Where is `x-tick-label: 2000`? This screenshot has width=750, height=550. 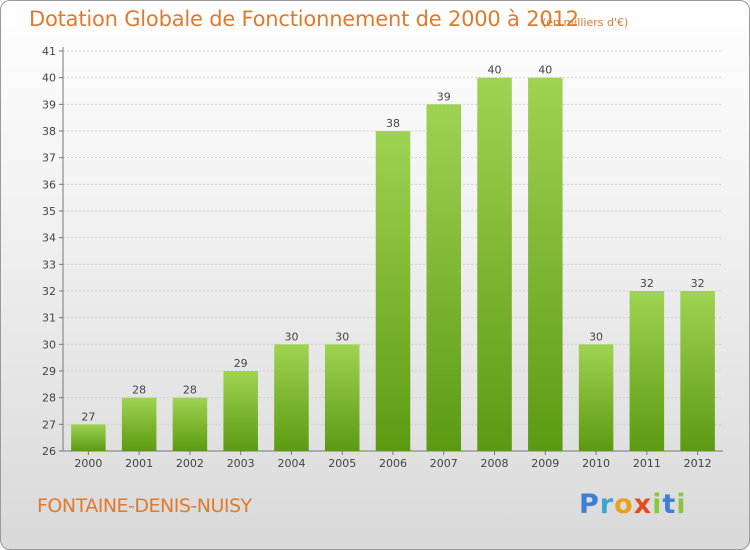
x-tick-label: 2000 is located at coordinates (88, 463).